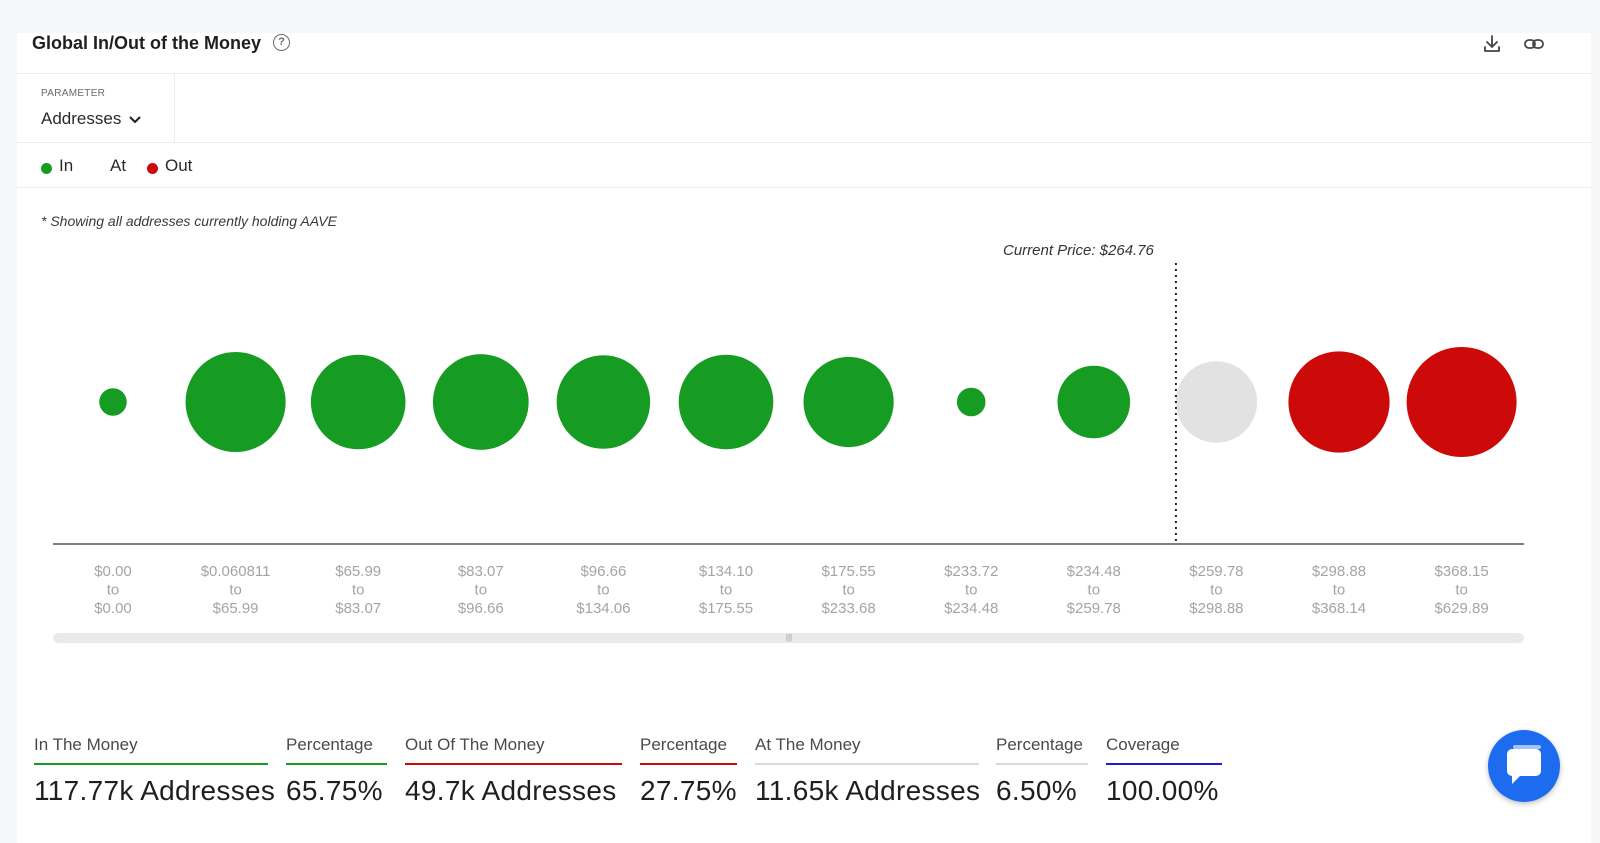 Image resolution: width=1600 pixels, height=843 pixels. I want to click on chat-bubble-icon, so click(1524, 764).